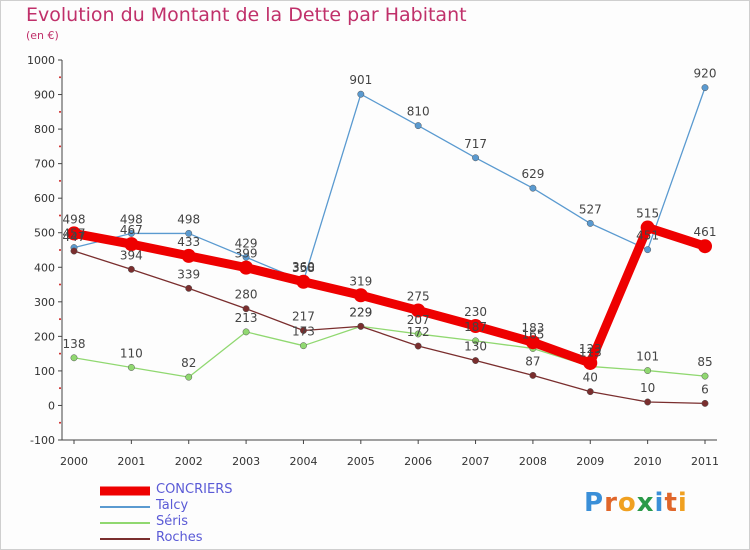  I want to click on x-tick-label-8: 2008, so click(533, 461).